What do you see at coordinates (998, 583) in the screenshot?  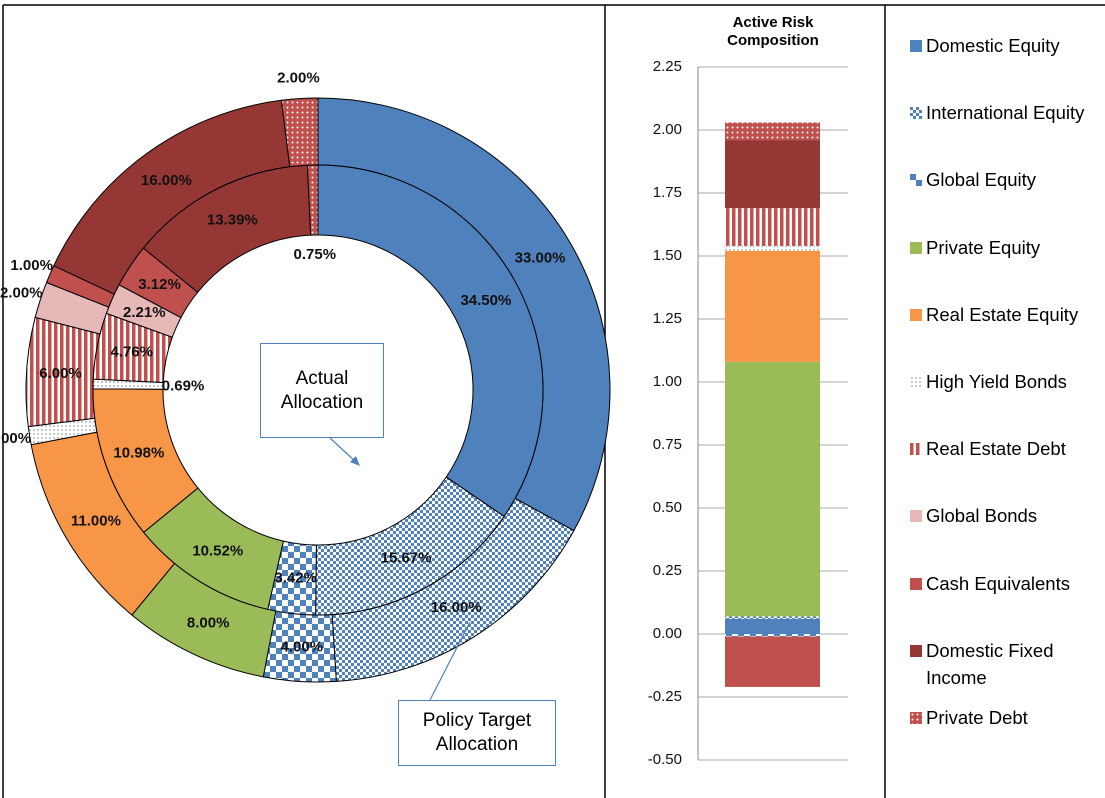 I see `legend-label: Cash Equivalents` at bounding box center [998, 583].